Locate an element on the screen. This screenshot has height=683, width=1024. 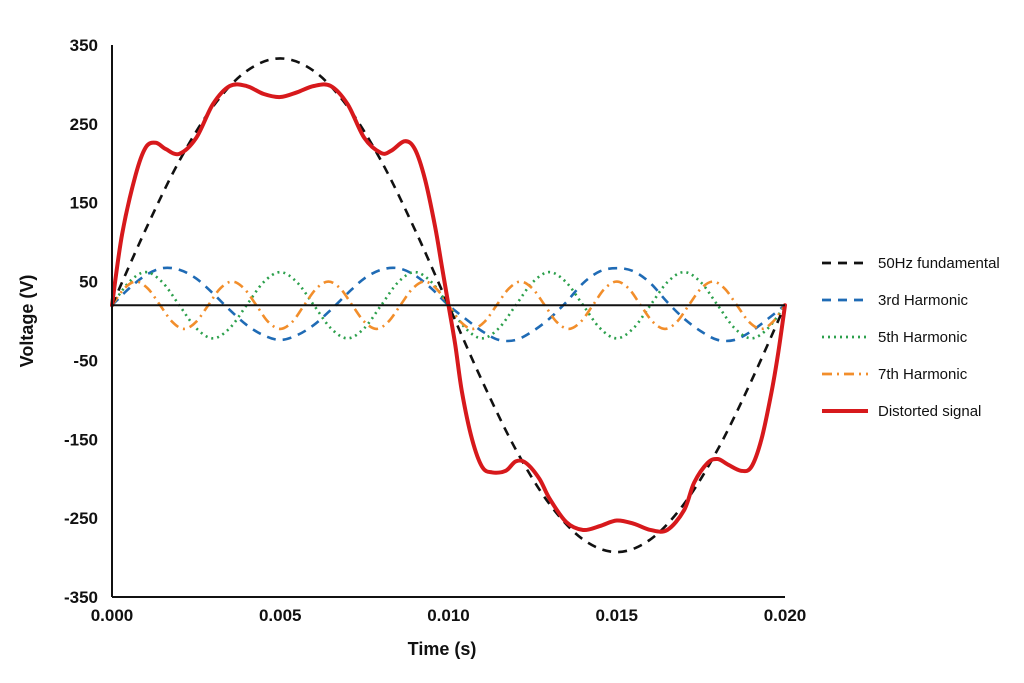
legend-label: 3rd Harmonic is located at coordinates (923, 300).